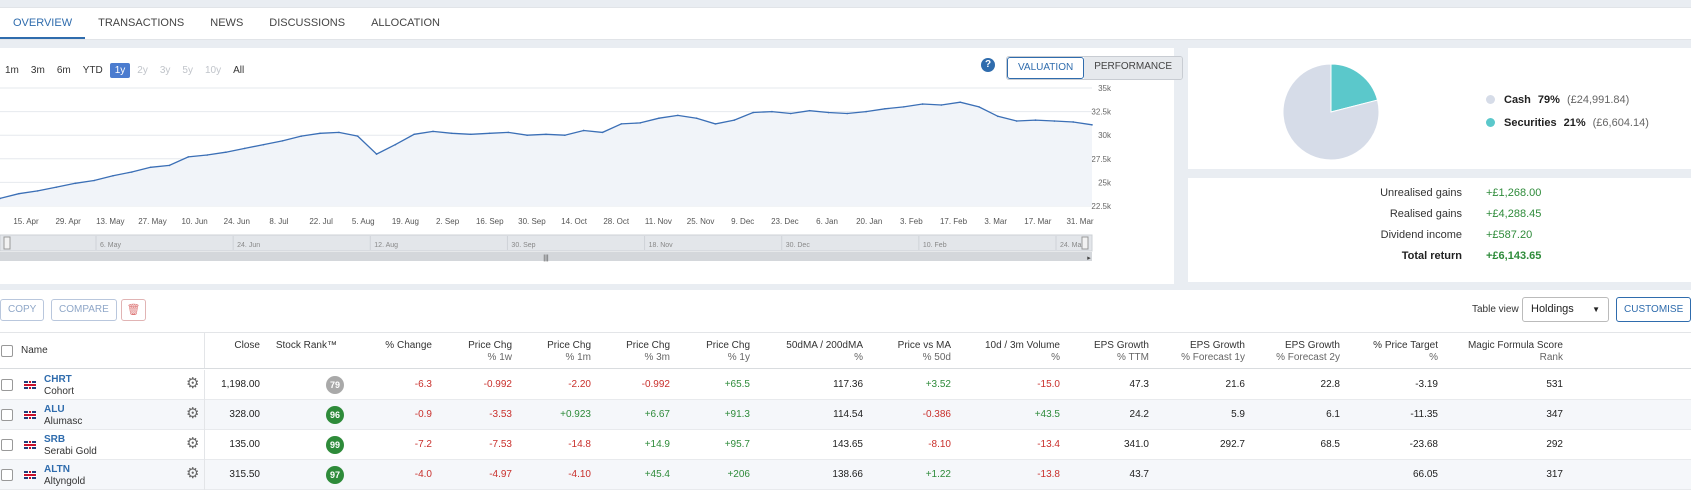 The image size is (1691, 494). I want to click on return-label: Total return, so click(1431, 256).